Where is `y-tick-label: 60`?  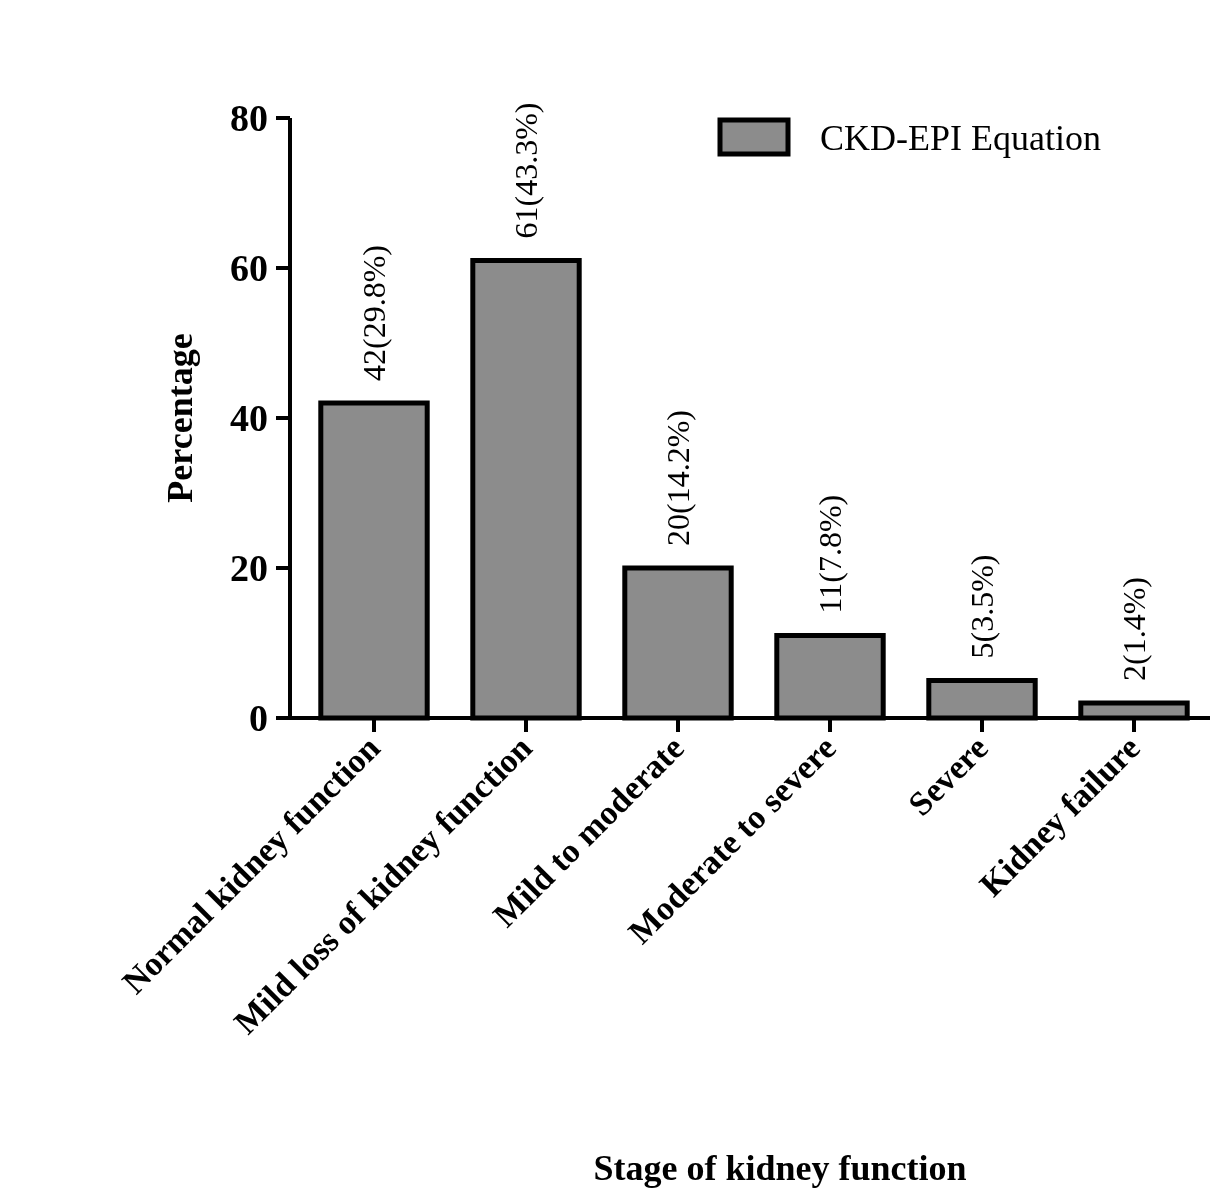
y-tick-label: 60 is located at coordinates (249, 268).